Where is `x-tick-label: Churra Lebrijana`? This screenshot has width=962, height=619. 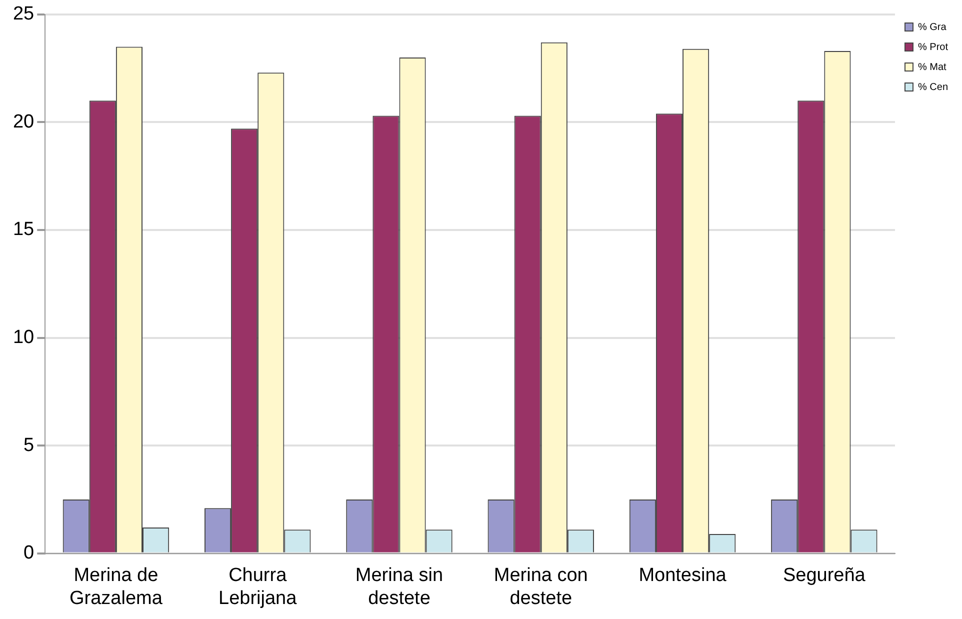 x-tick-label: Churra Lebrijana is located at coordinates (258, 587).